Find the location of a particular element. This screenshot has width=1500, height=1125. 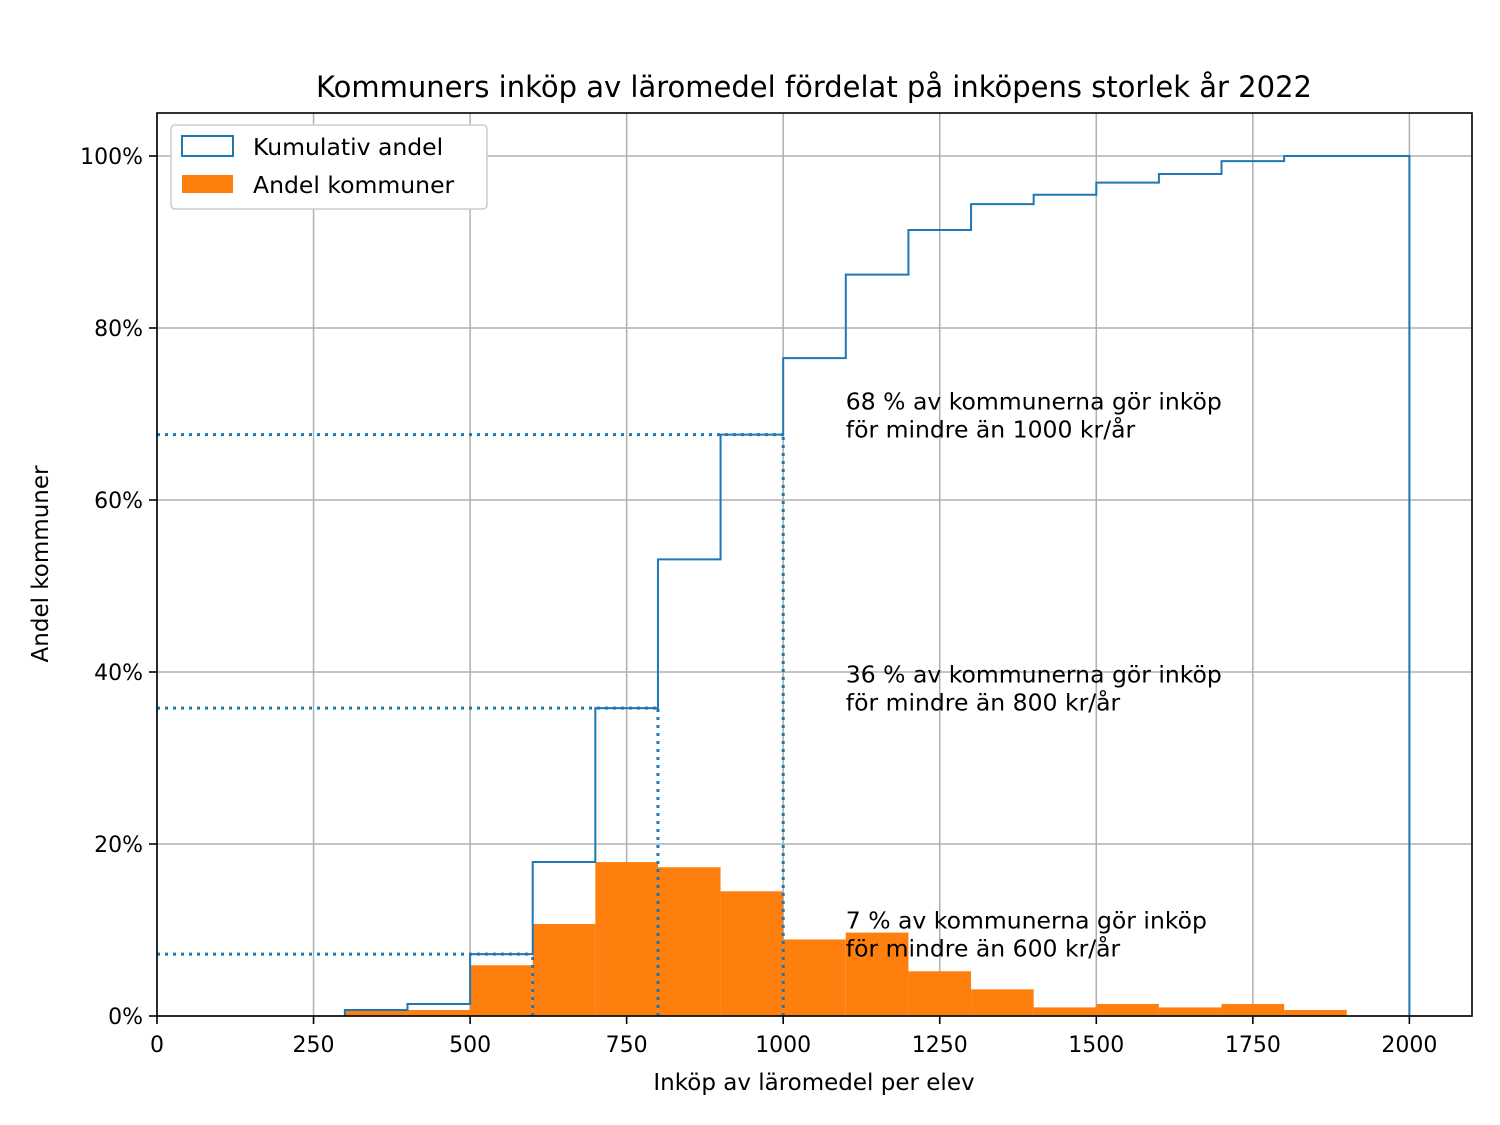

y-tick-label: 60% is located at coordinates (118, 501).